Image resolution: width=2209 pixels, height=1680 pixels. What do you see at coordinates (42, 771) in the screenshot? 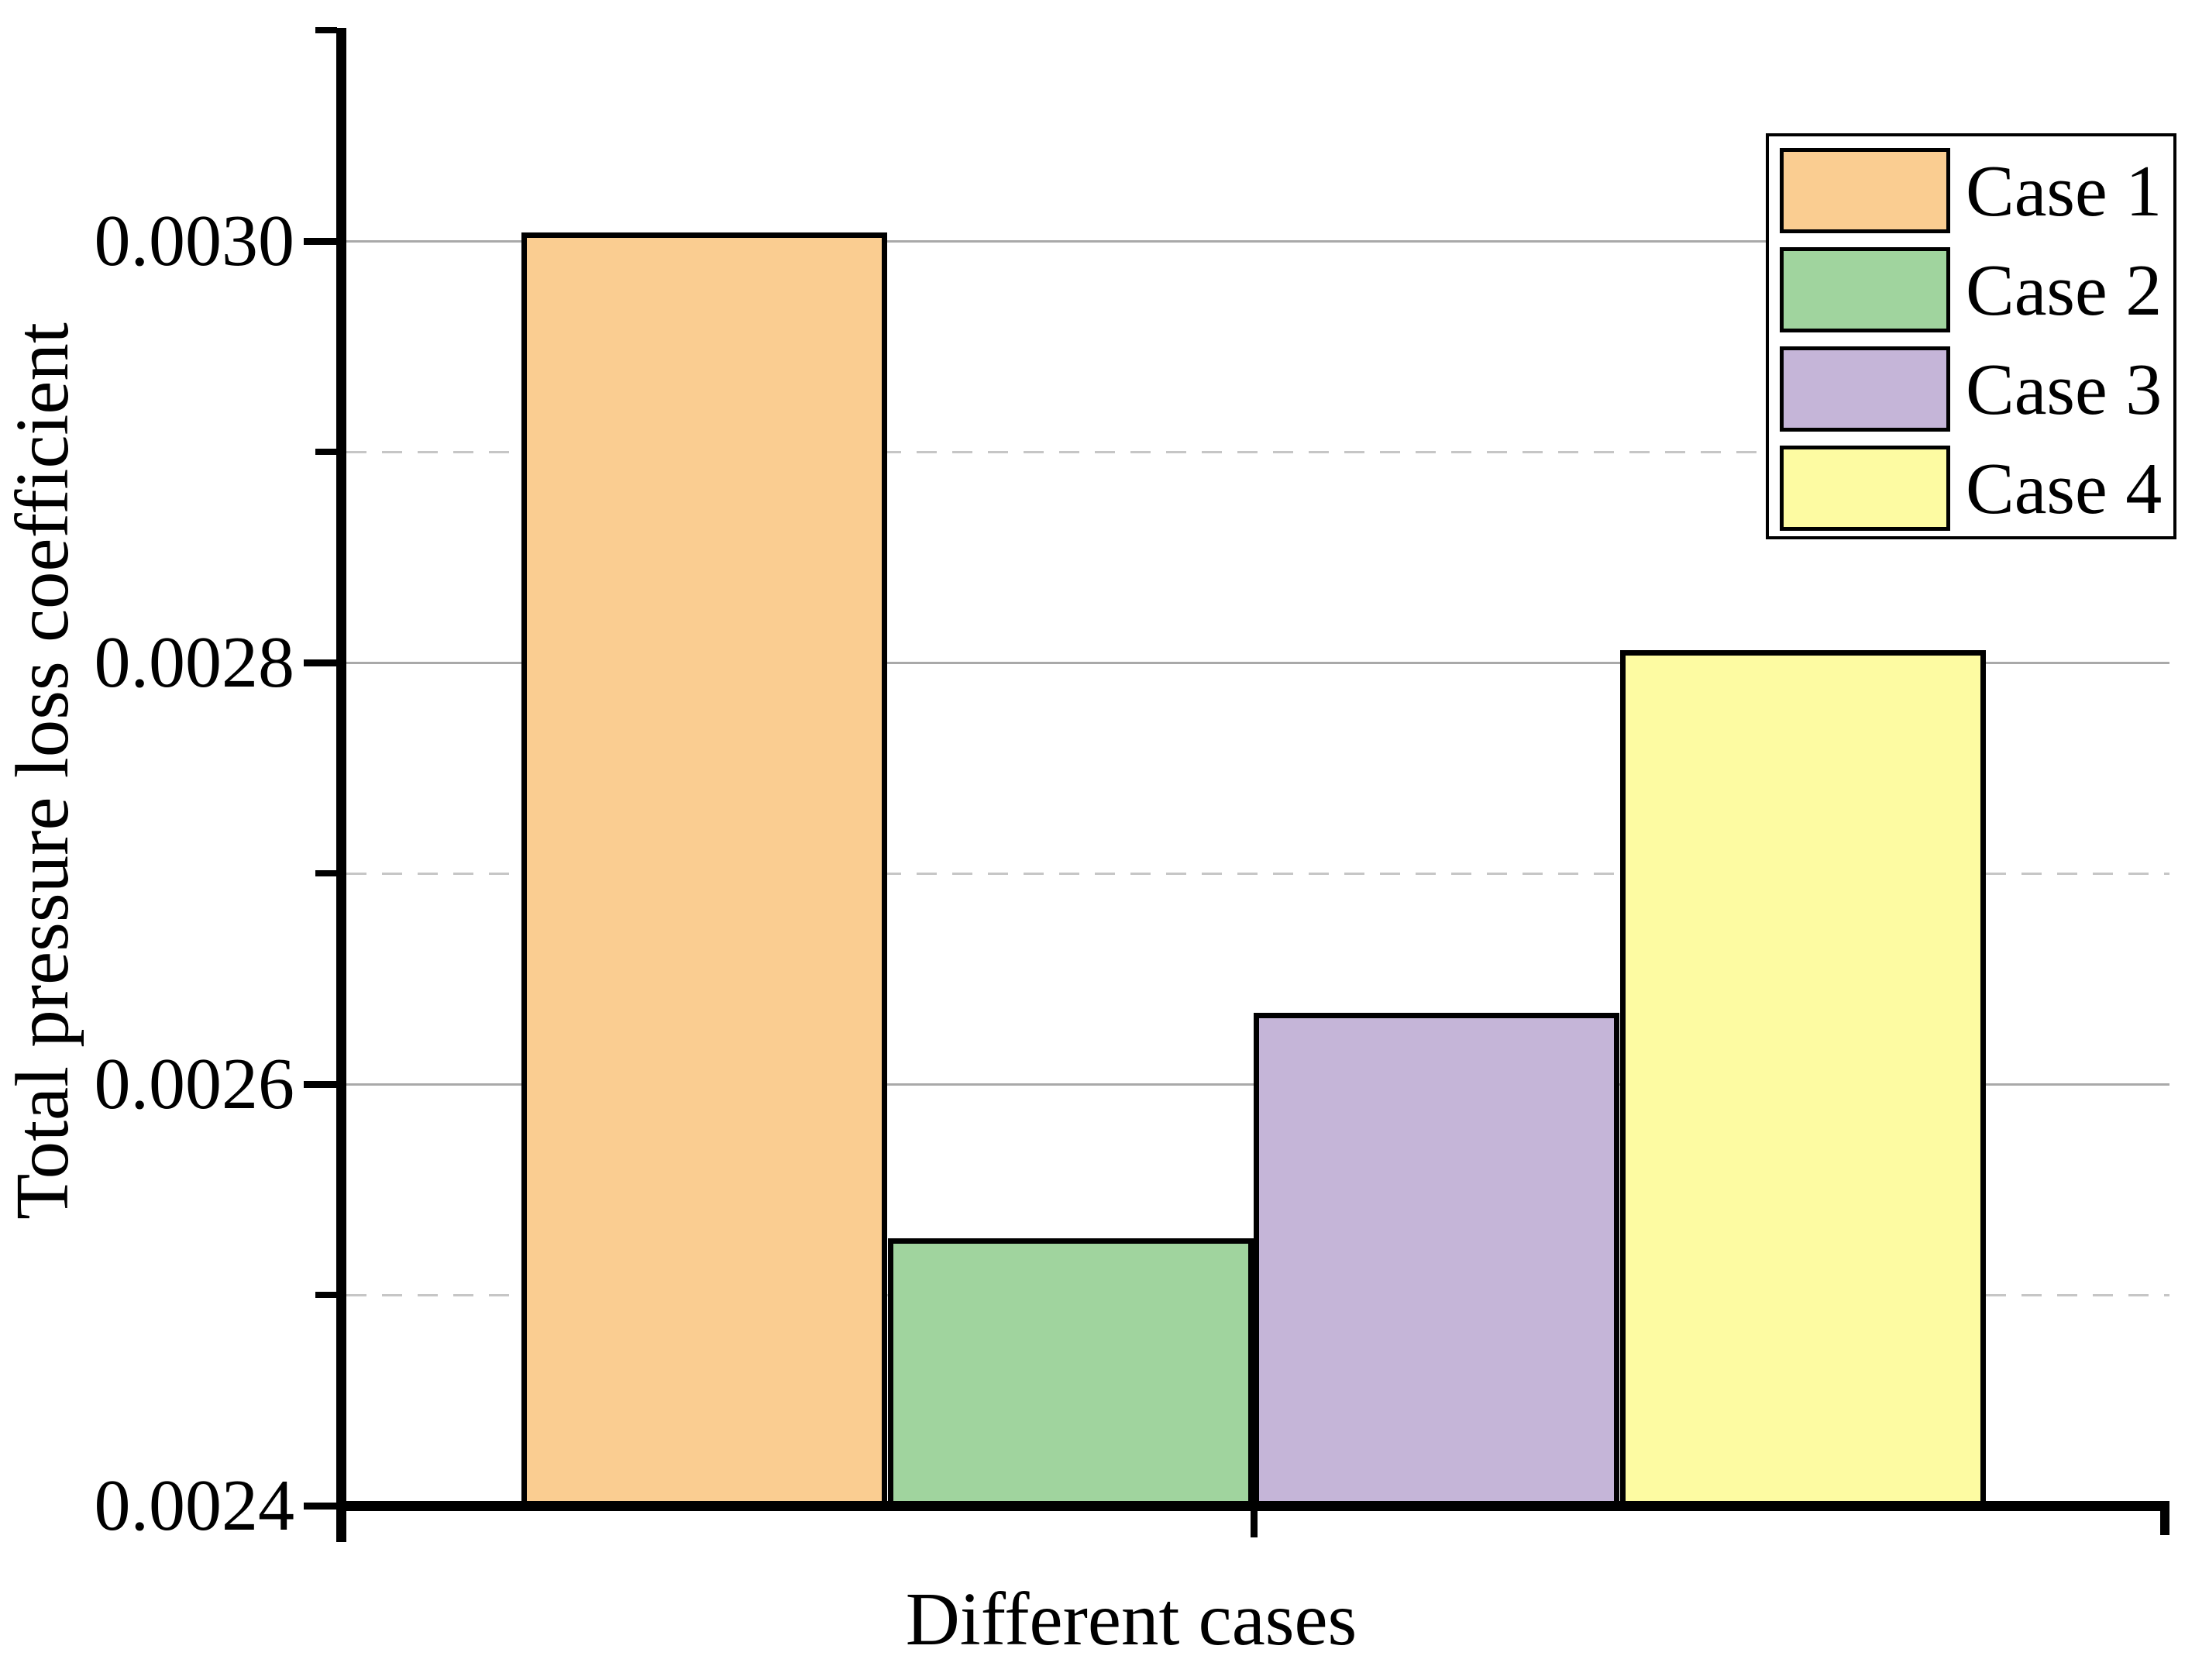
I see `y-axis-title: Total pressure loss coefficient` at bounding box center [42, 771].